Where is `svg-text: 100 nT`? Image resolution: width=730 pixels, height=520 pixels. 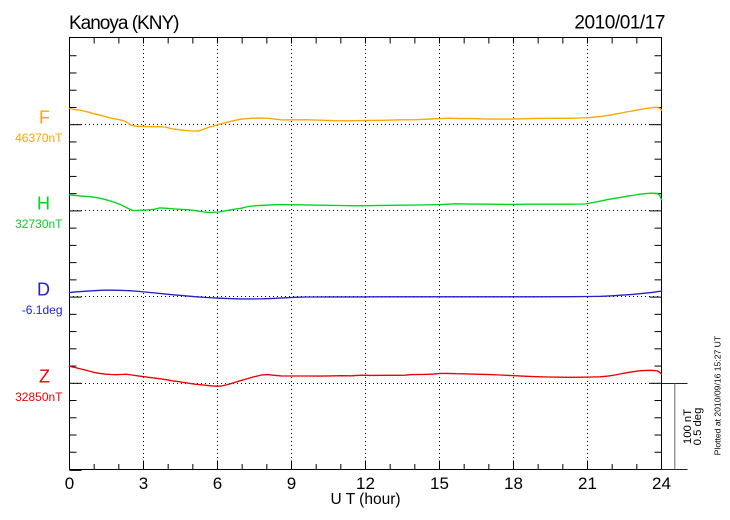 svg-text: 100 nT is located at coordinates (688, 426).